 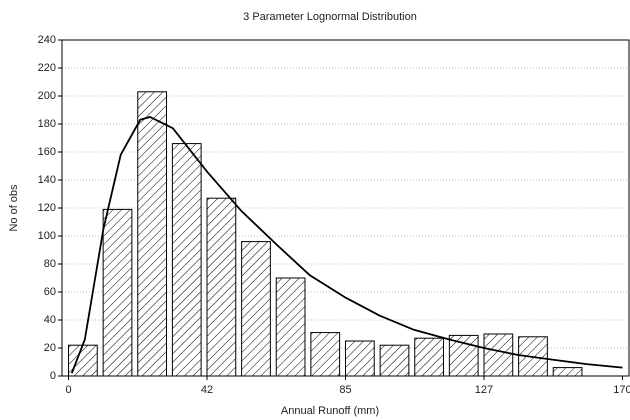 What do you see at coordinates (47, 236) in the screenshot?
I see `y-tick-label: 100` at bounding box center [47, 236].